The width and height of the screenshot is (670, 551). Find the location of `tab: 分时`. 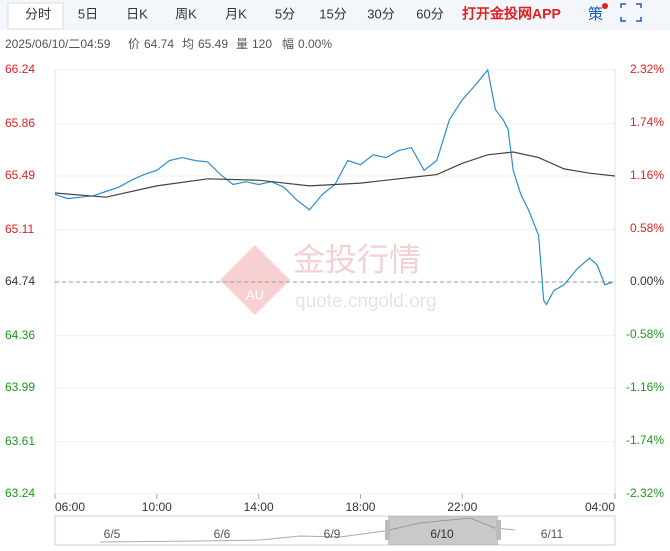

tab: 分时 is located at coordinates (38, 13).